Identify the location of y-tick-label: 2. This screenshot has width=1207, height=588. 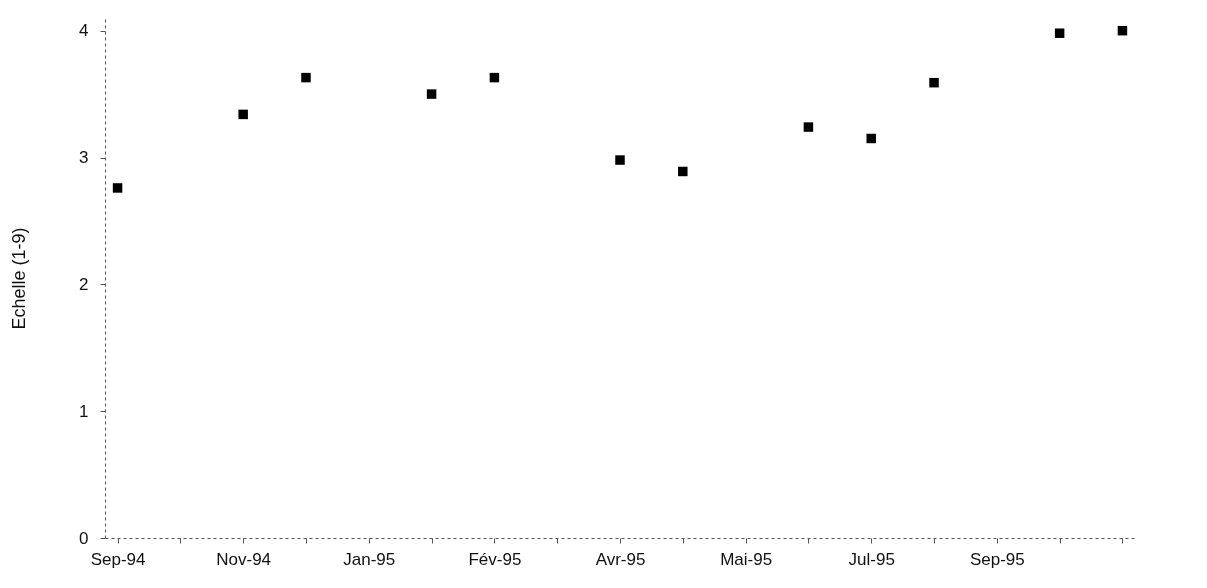
(84, 284).